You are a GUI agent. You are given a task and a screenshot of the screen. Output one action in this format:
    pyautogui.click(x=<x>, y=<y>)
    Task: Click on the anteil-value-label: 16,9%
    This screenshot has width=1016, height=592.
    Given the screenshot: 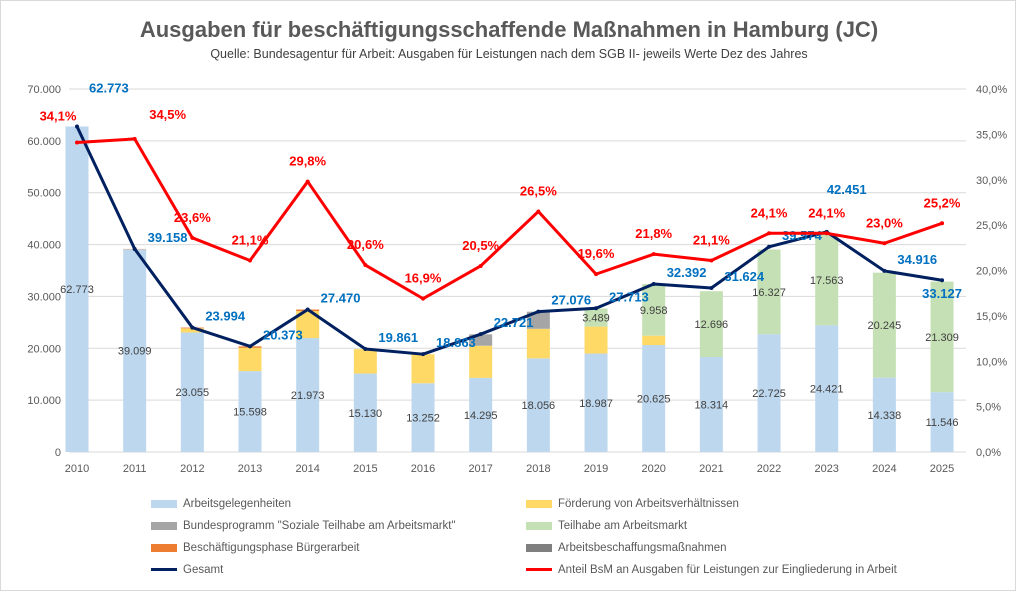 What is the action you would take?
    pyautogui.click(x=423, y=278)
    